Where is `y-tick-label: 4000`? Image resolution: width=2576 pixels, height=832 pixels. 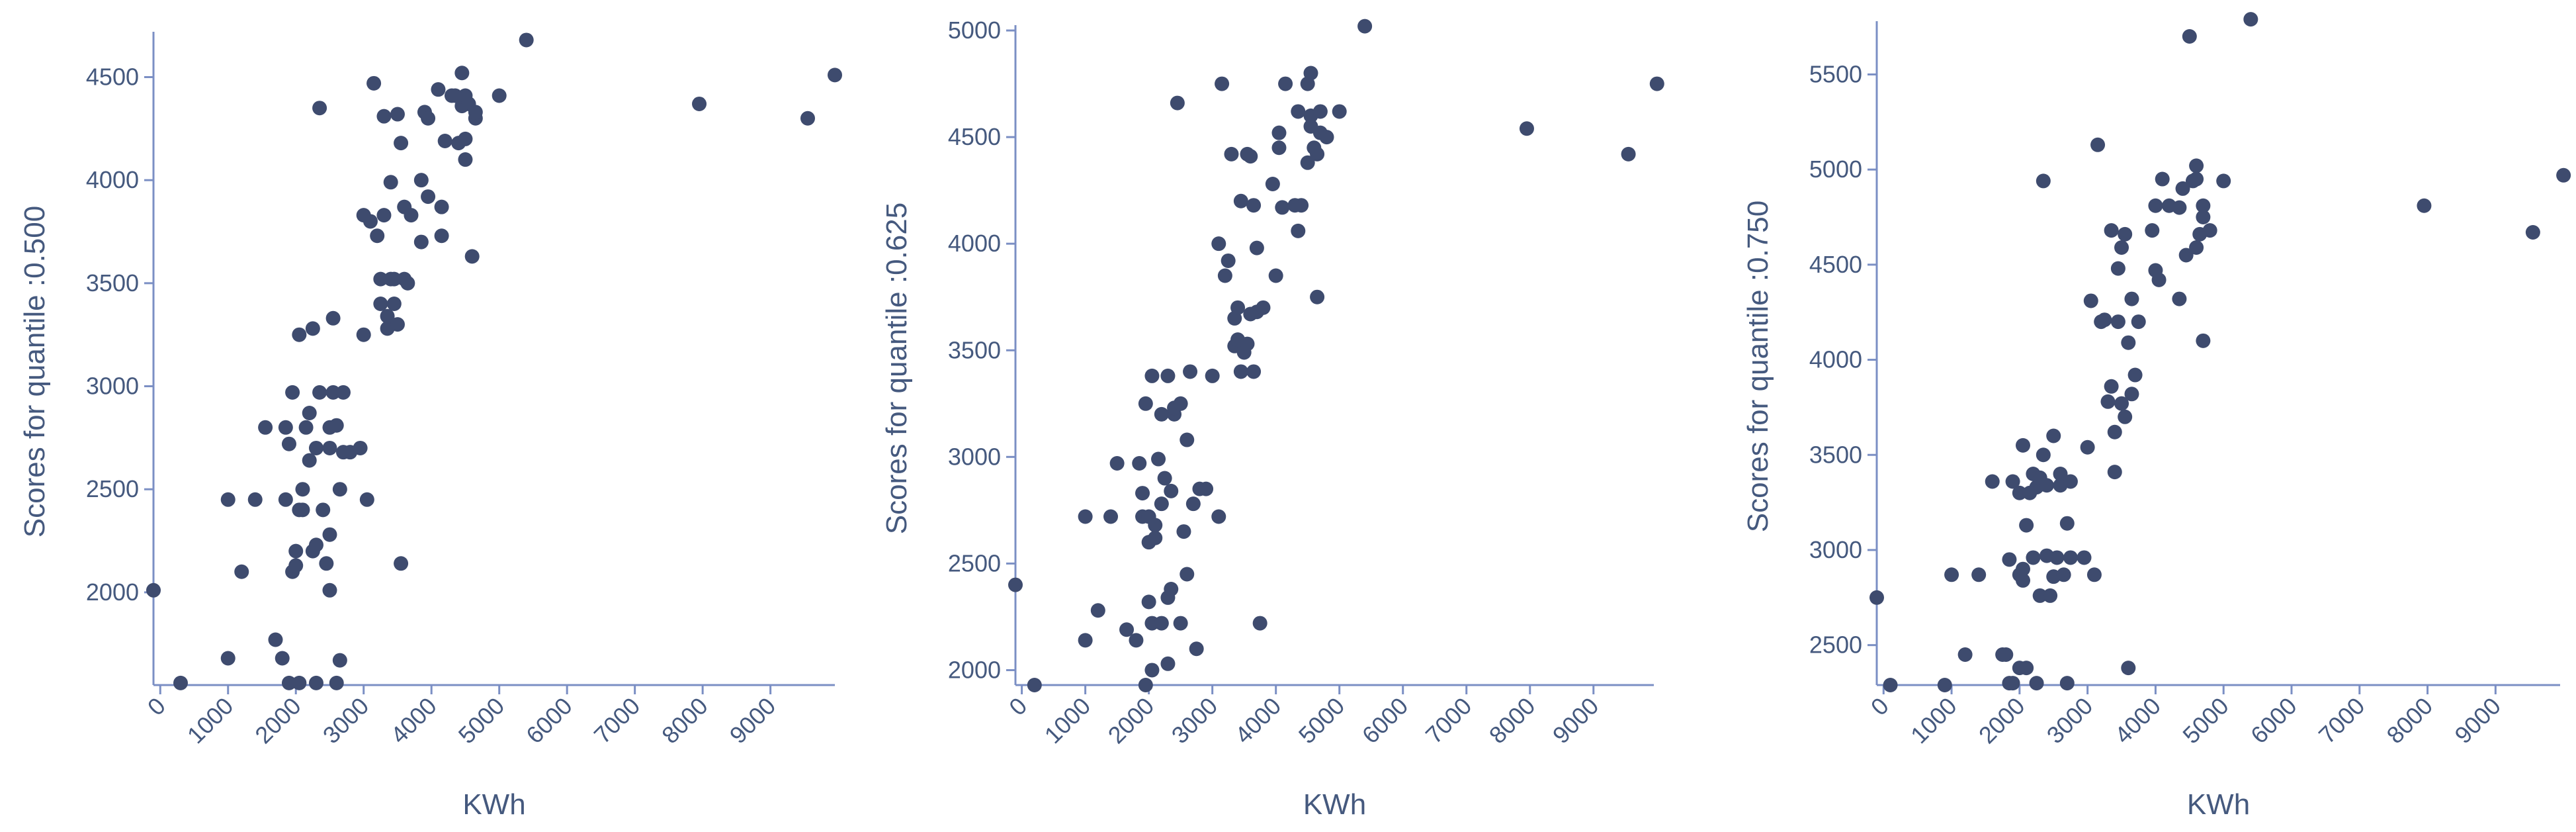
y-tick-label: 4000 is located at coordinates (1835, 359).